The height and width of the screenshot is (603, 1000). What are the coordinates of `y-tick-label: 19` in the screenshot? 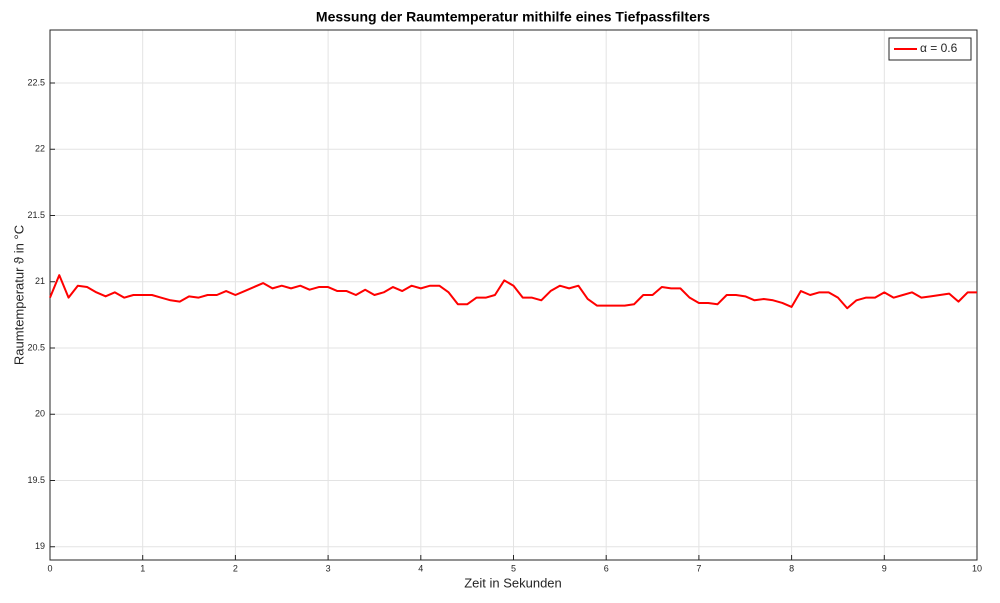 It's located at (40, 546).